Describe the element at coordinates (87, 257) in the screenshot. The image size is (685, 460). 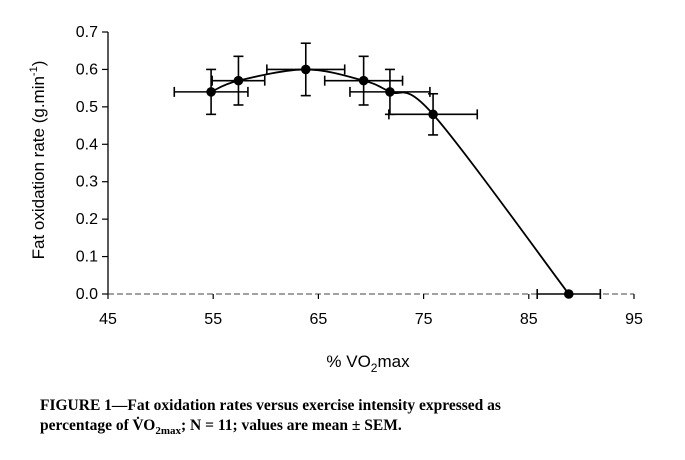
I see `y-tick-label: 0.1` at that location.